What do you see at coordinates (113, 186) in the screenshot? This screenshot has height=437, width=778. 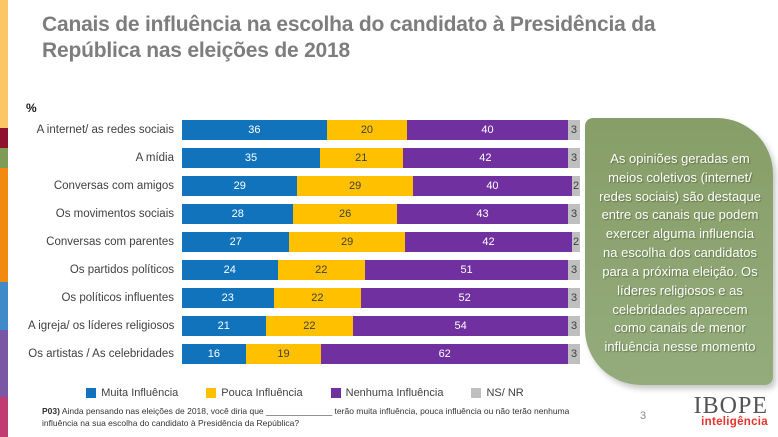 I see `category-label: Conversas com amigos` at bounding box center [113, 186].